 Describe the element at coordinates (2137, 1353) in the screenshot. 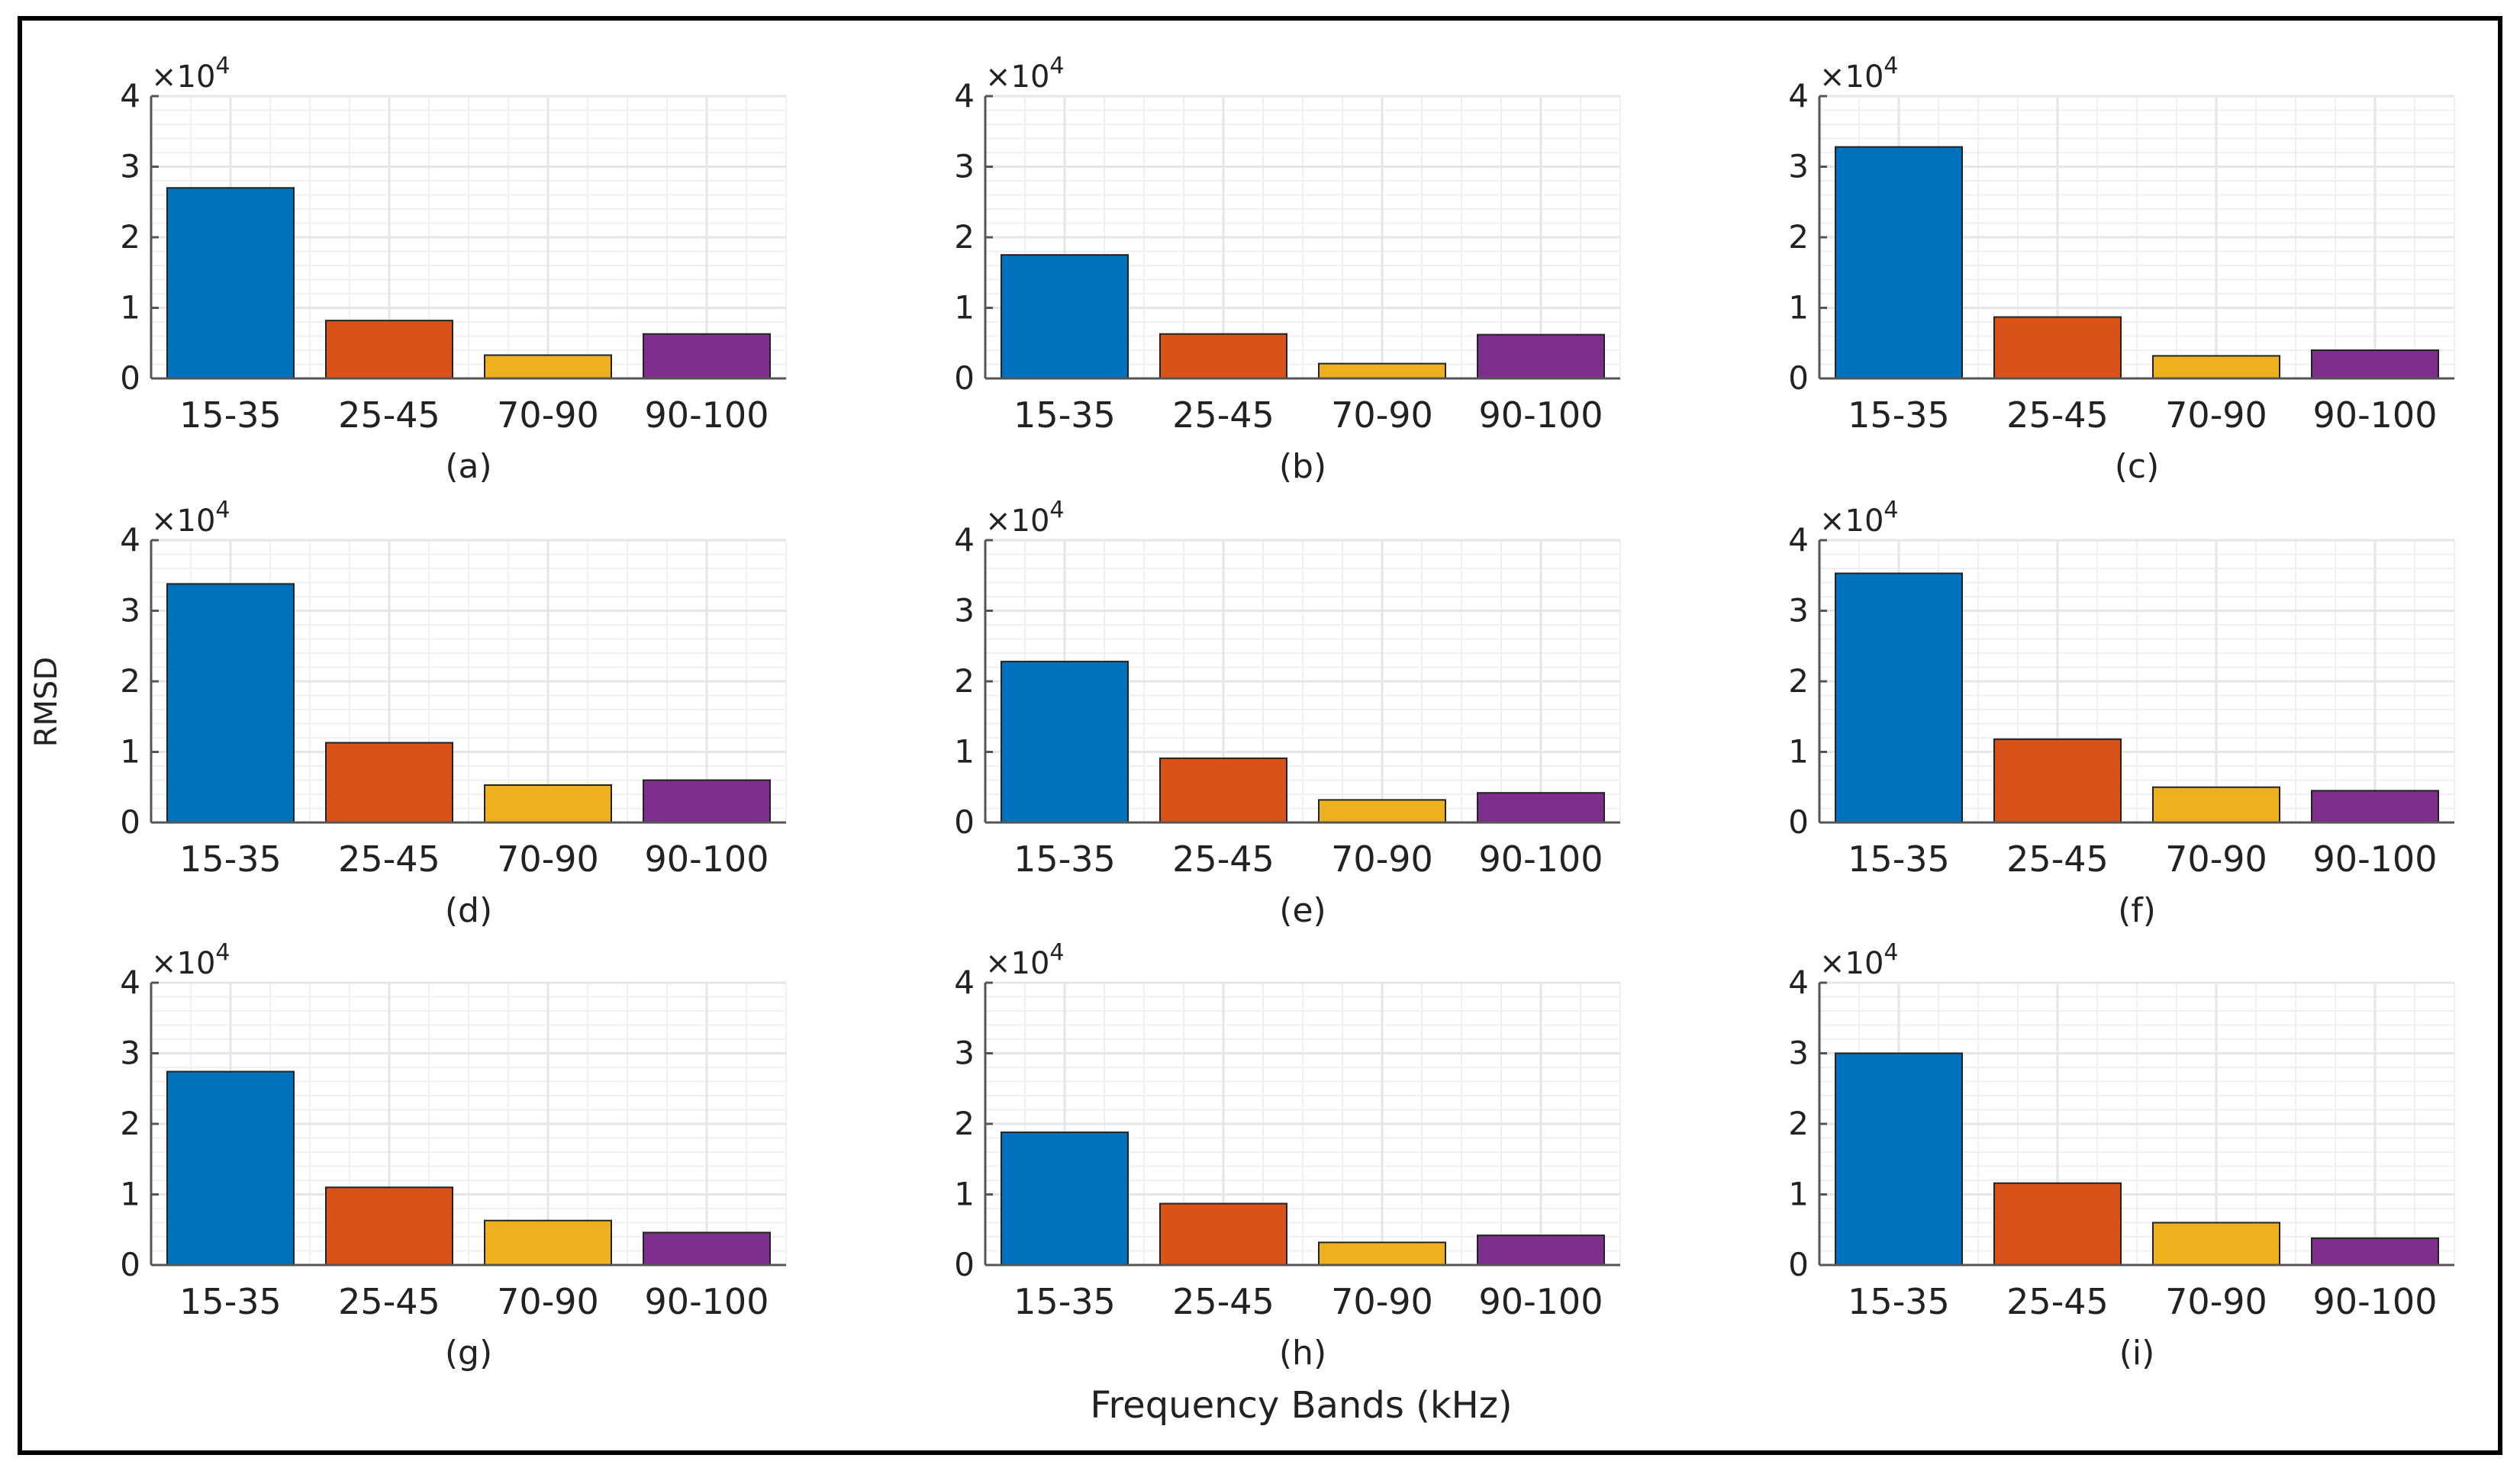

I see `panel-caption: (i)` at that location.